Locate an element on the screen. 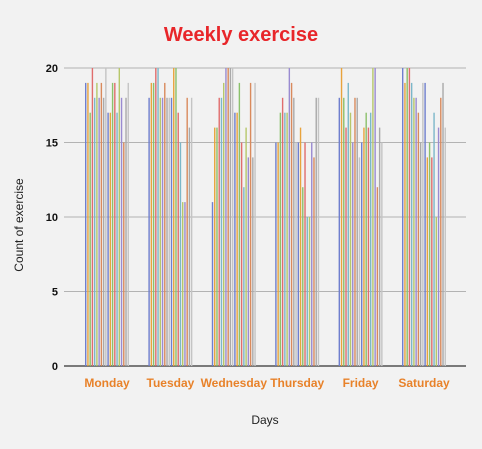  x-axis-label: Days is located at coordinates (264, 420).